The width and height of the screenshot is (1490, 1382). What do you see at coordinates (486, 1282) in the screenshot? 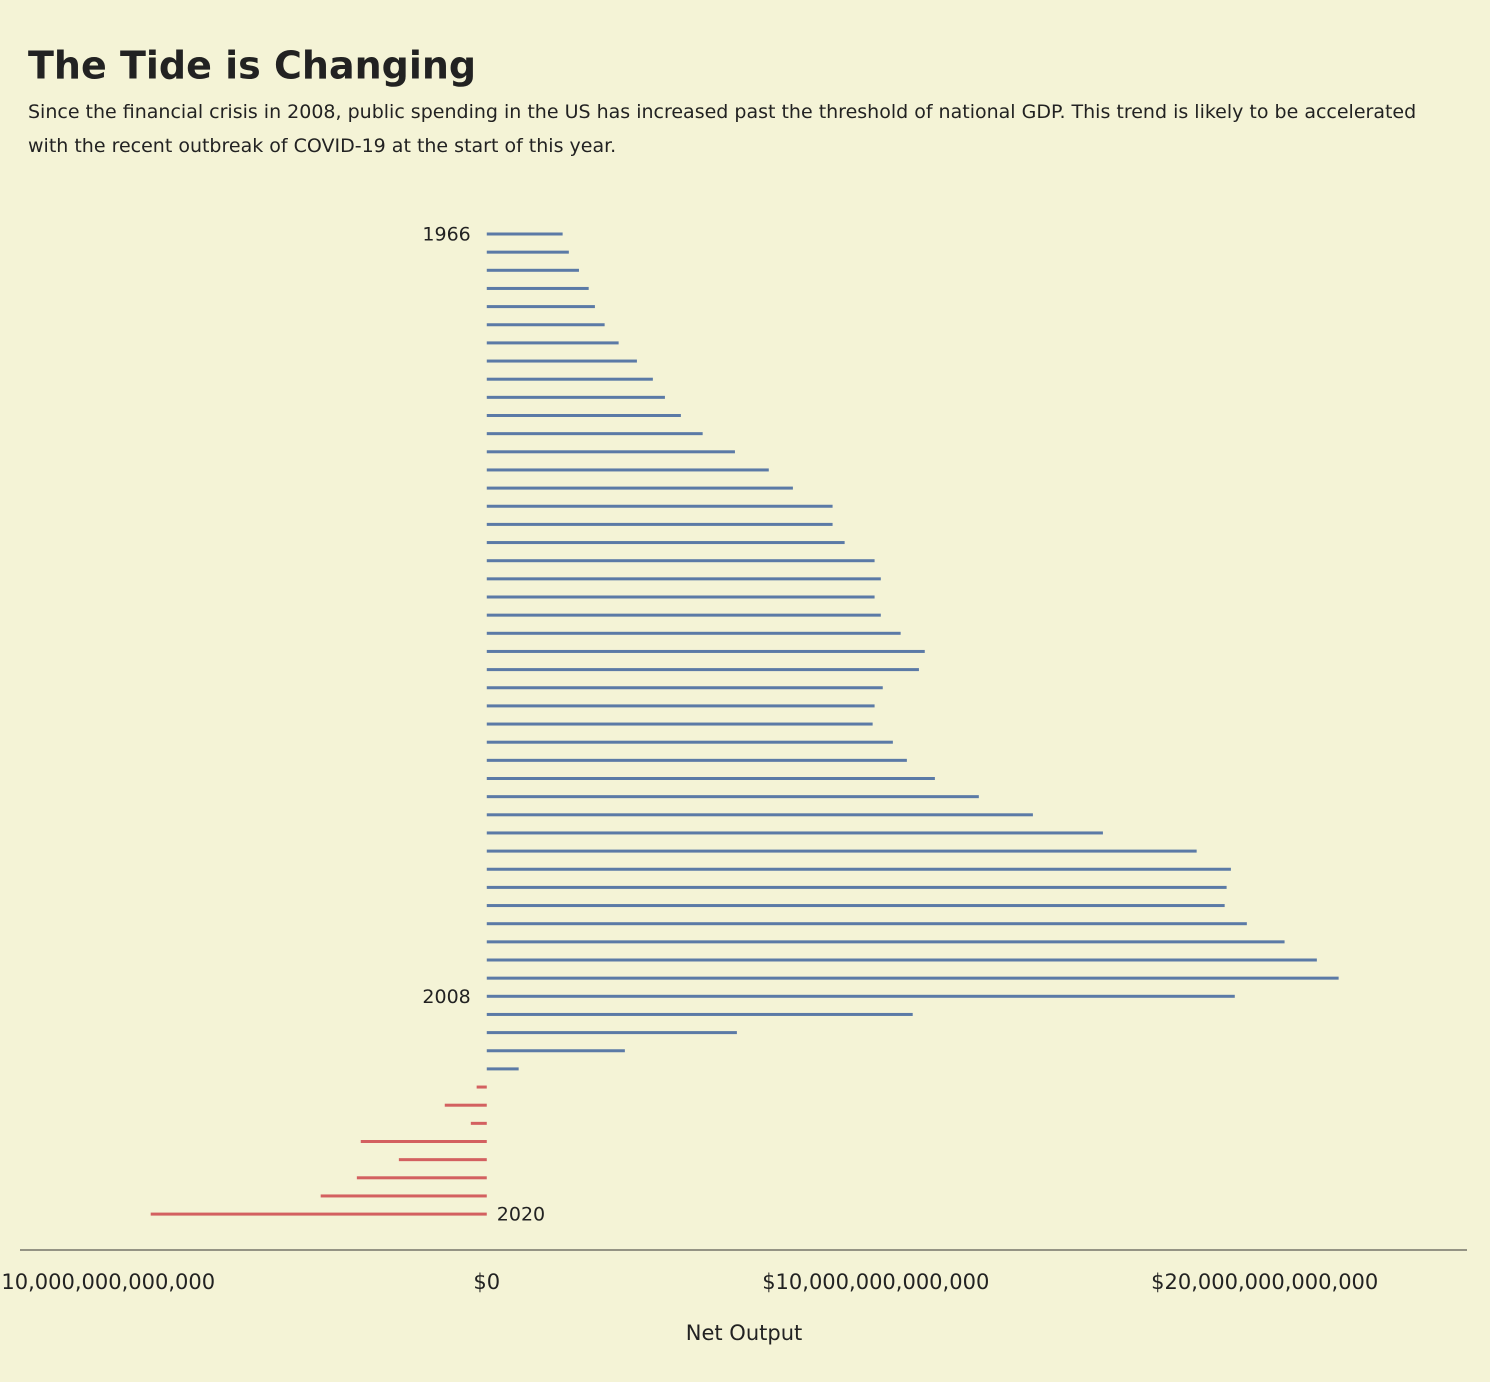
I see `x-tick-label: $0` at bounding box center [486, 1282].